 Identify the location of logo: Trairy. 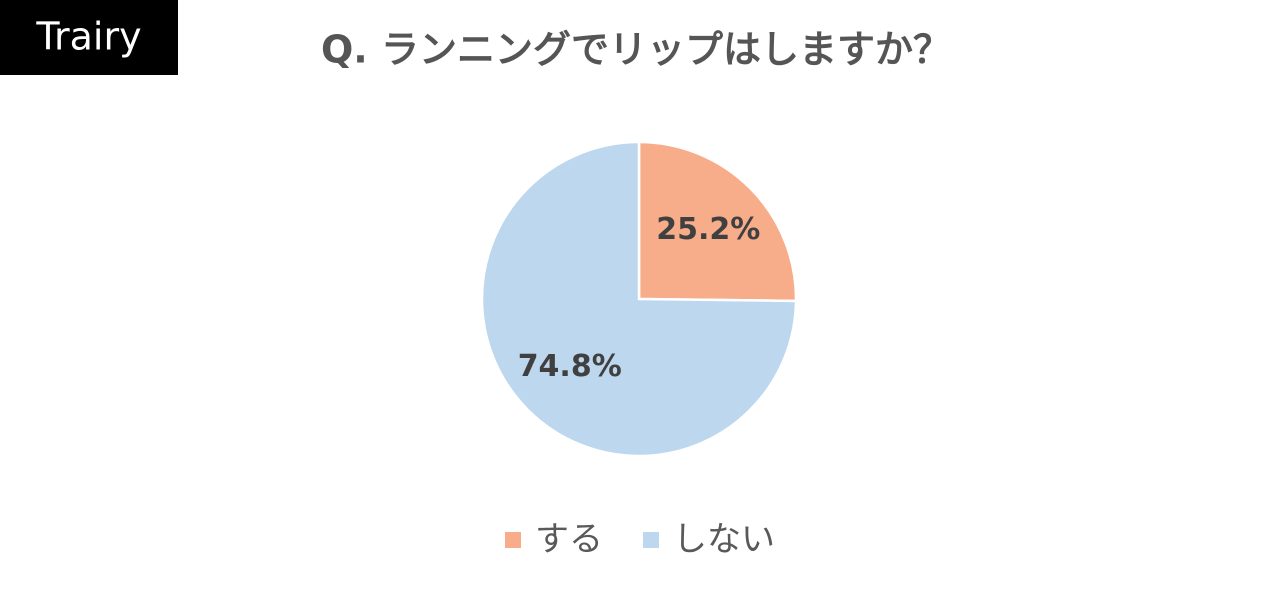
(88, 37).